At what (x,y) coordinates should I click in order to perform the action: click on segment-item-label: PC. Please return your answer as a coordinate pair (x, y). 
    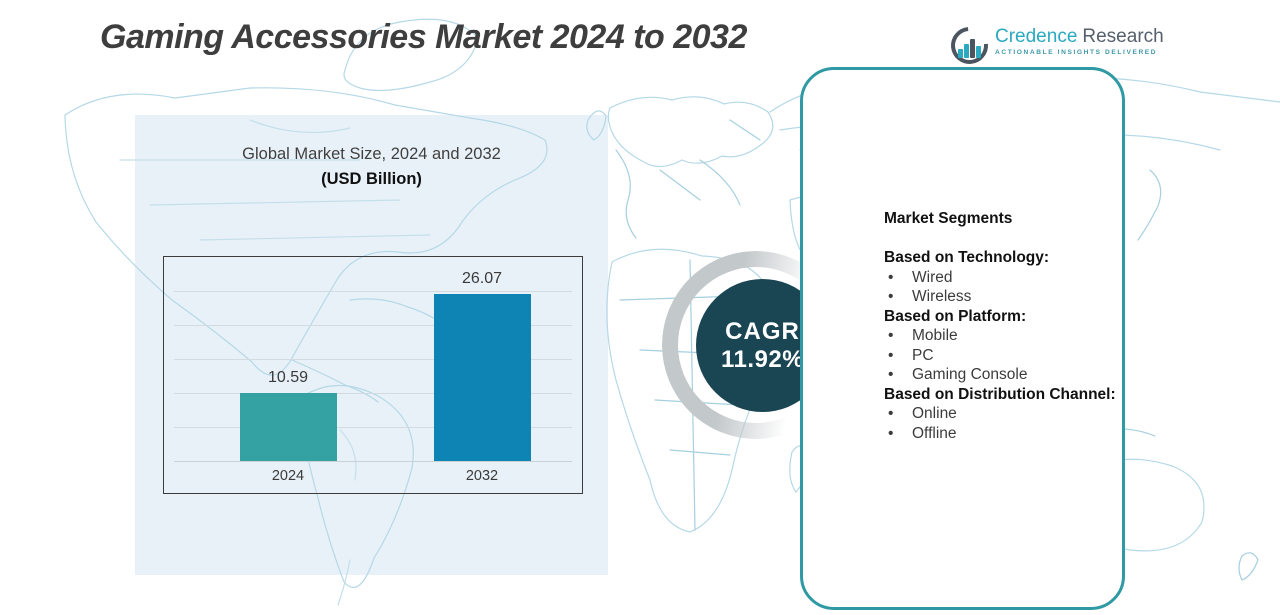
    Looking at the image, I should click on (923, 355).